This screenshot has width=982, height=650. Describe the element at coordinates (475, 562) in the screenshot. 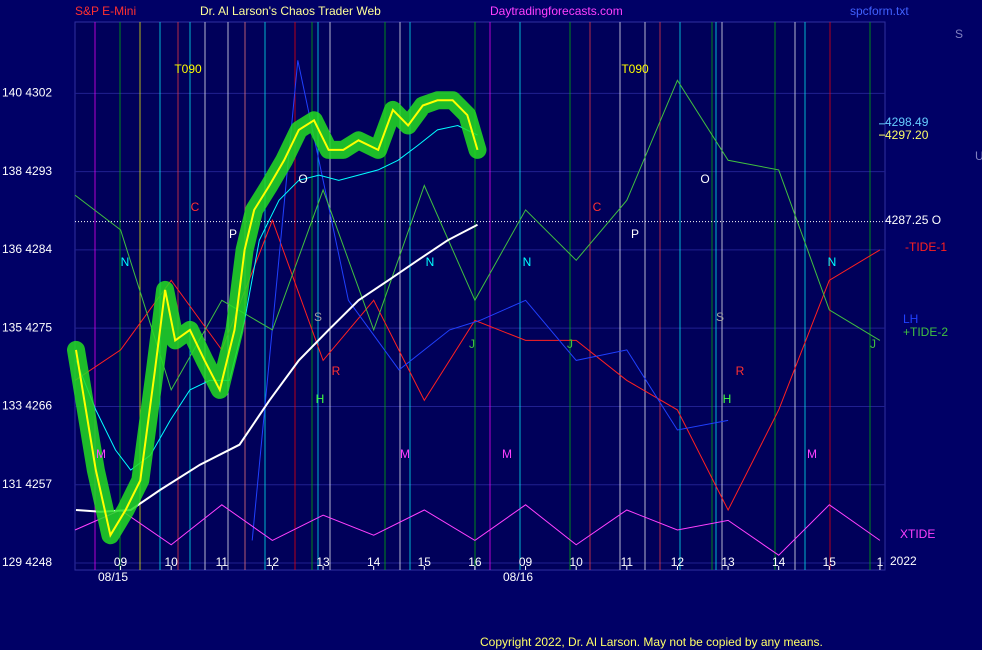

I see `x-tick-label: 16` at that location.